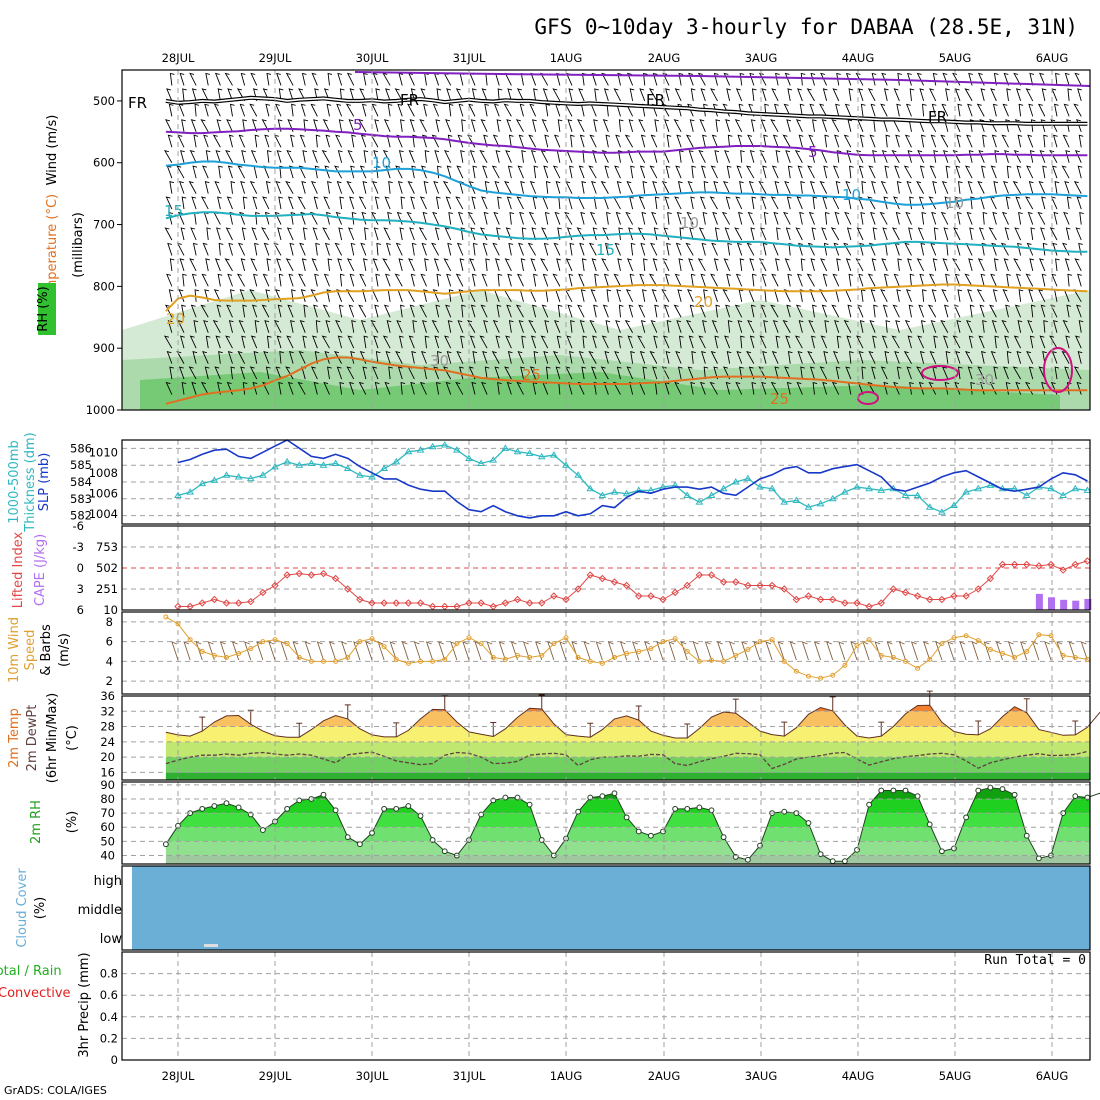 This screenshot has height=1100, width=1100. What do you see at coordinates (632, 478) in the screenshot?
I see `thickness-line` at bounding box center [632, 478].